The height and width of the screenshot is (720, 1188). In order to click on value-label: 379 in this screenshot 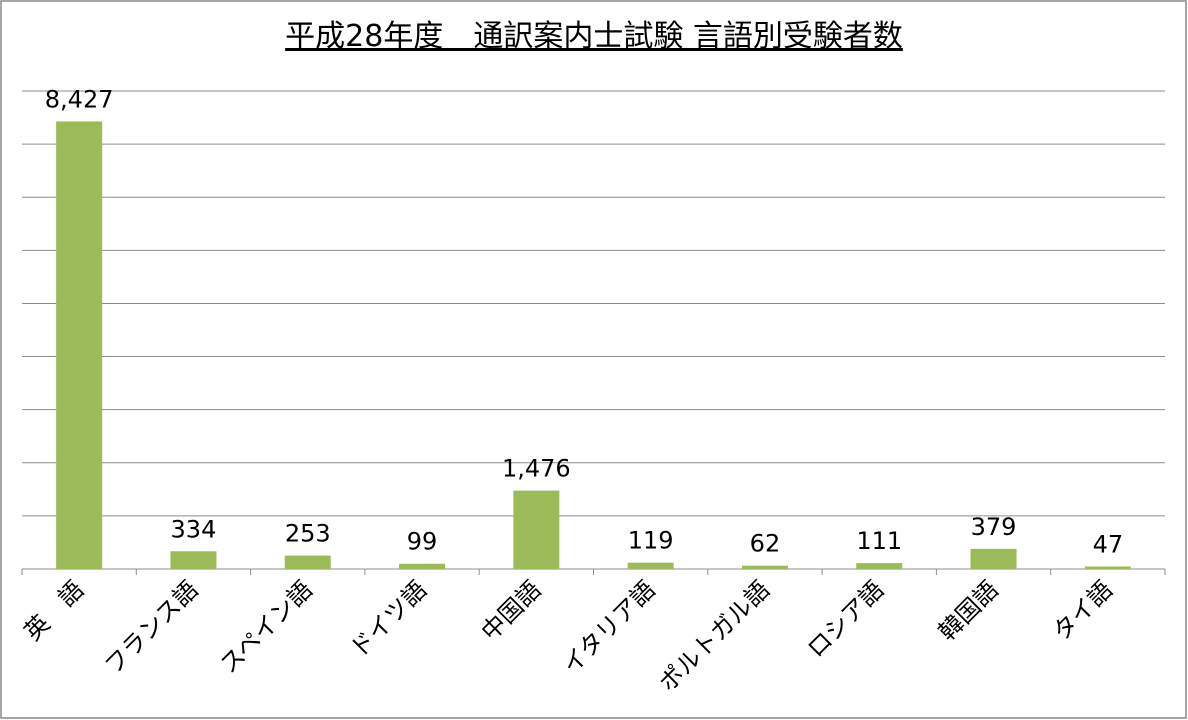, I will do `click(994, 527)`.